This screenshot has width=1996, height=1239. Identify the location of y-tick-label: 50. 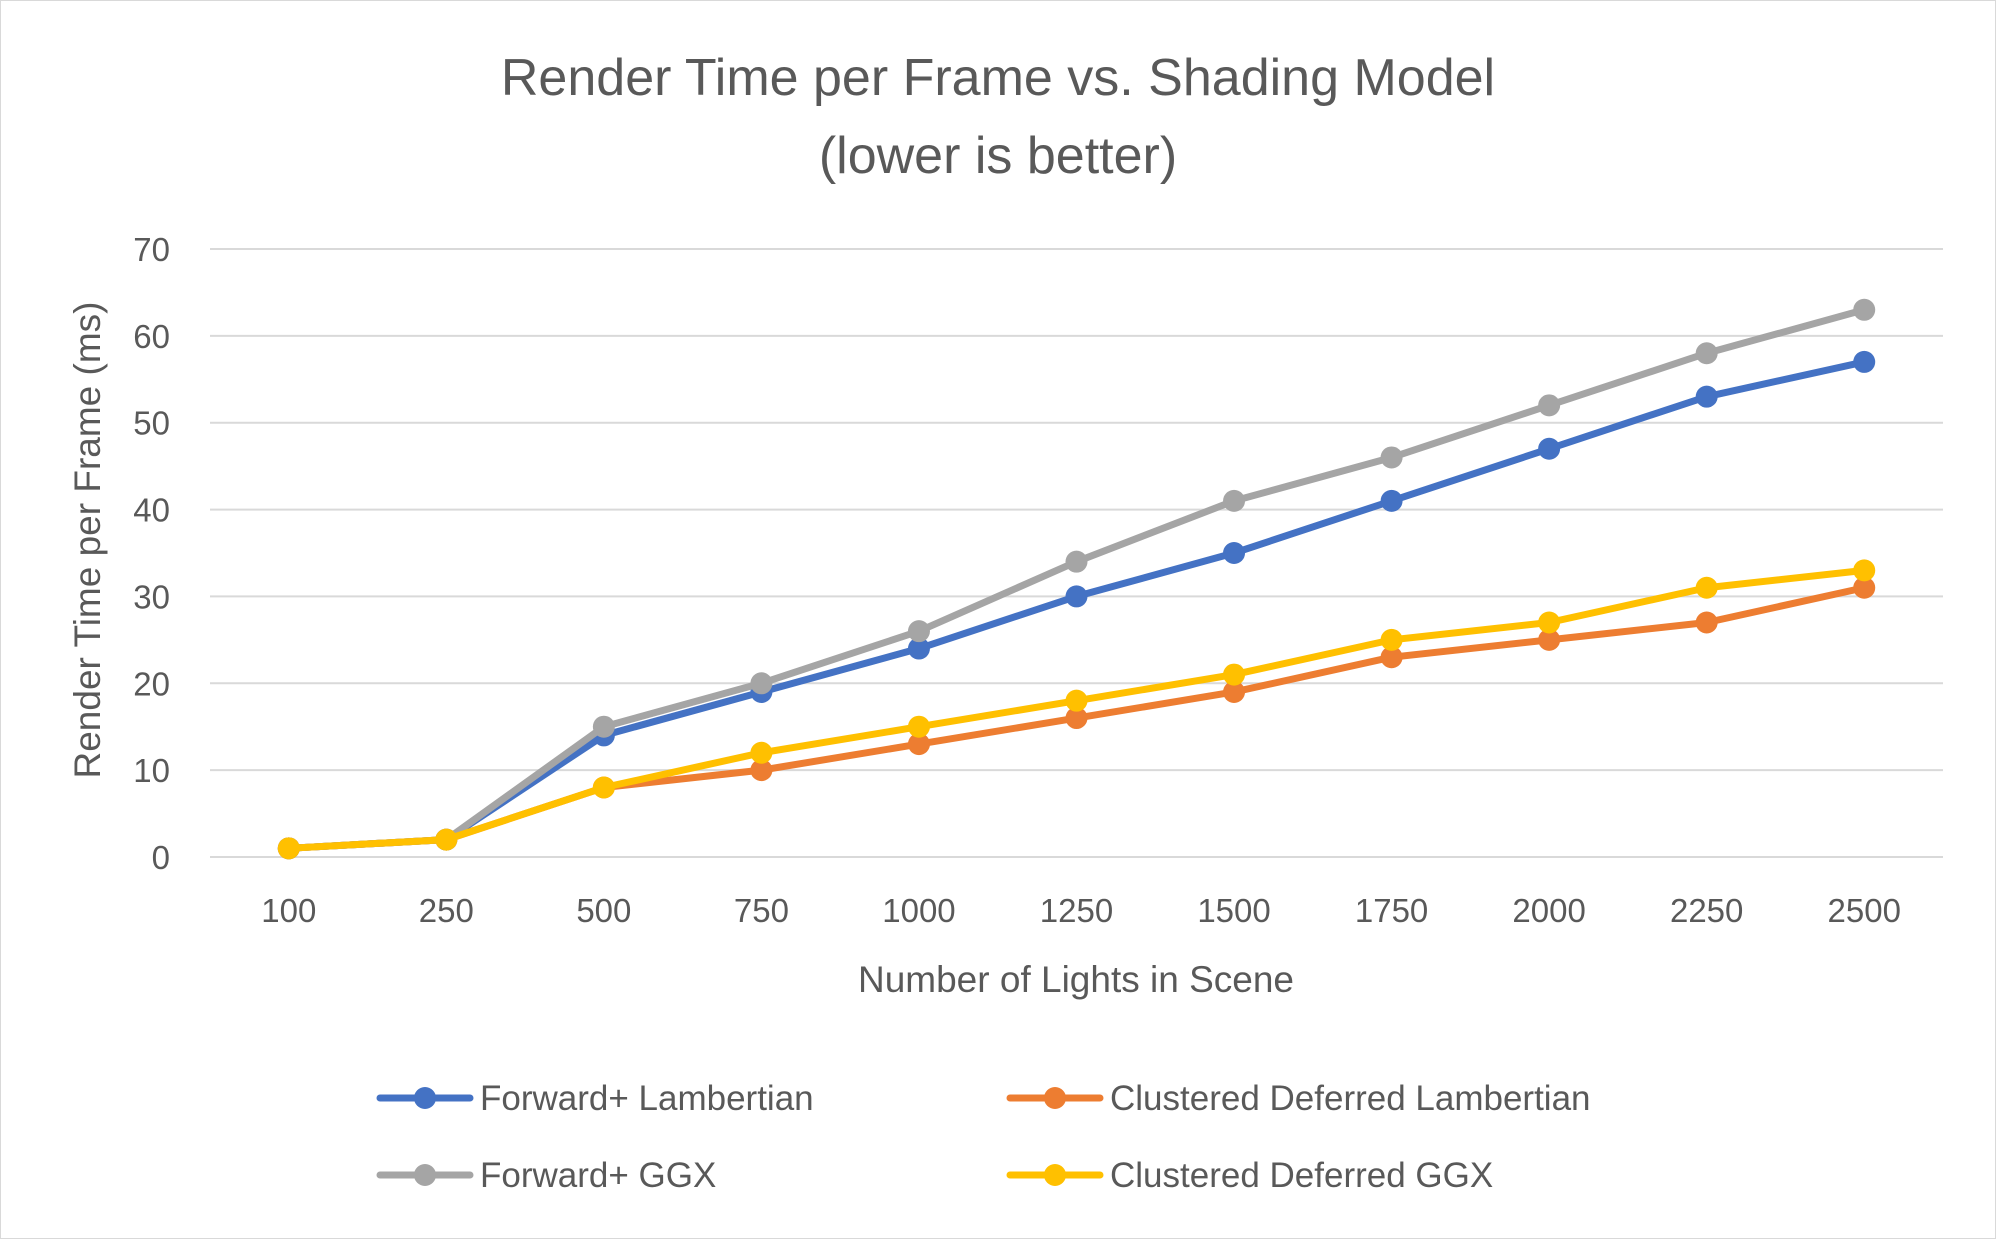
(151, 423).